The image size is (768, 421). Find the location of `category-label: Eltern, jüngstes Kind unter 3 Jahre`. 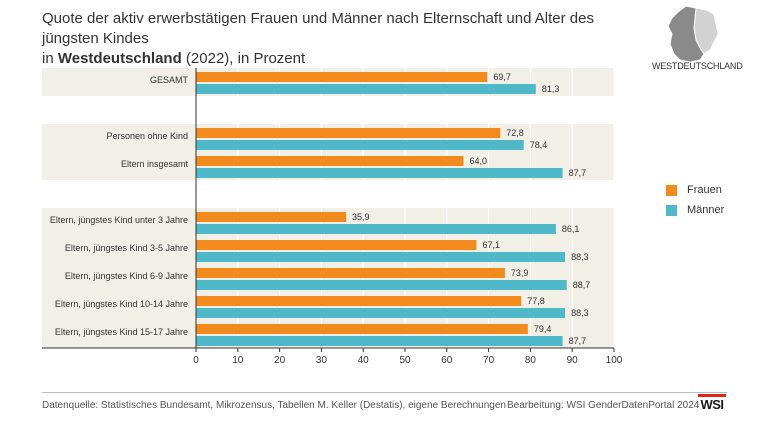

category-label: Eltern, jüngstes Kind unter 3 Jahre is located at coordinates (118, 220).